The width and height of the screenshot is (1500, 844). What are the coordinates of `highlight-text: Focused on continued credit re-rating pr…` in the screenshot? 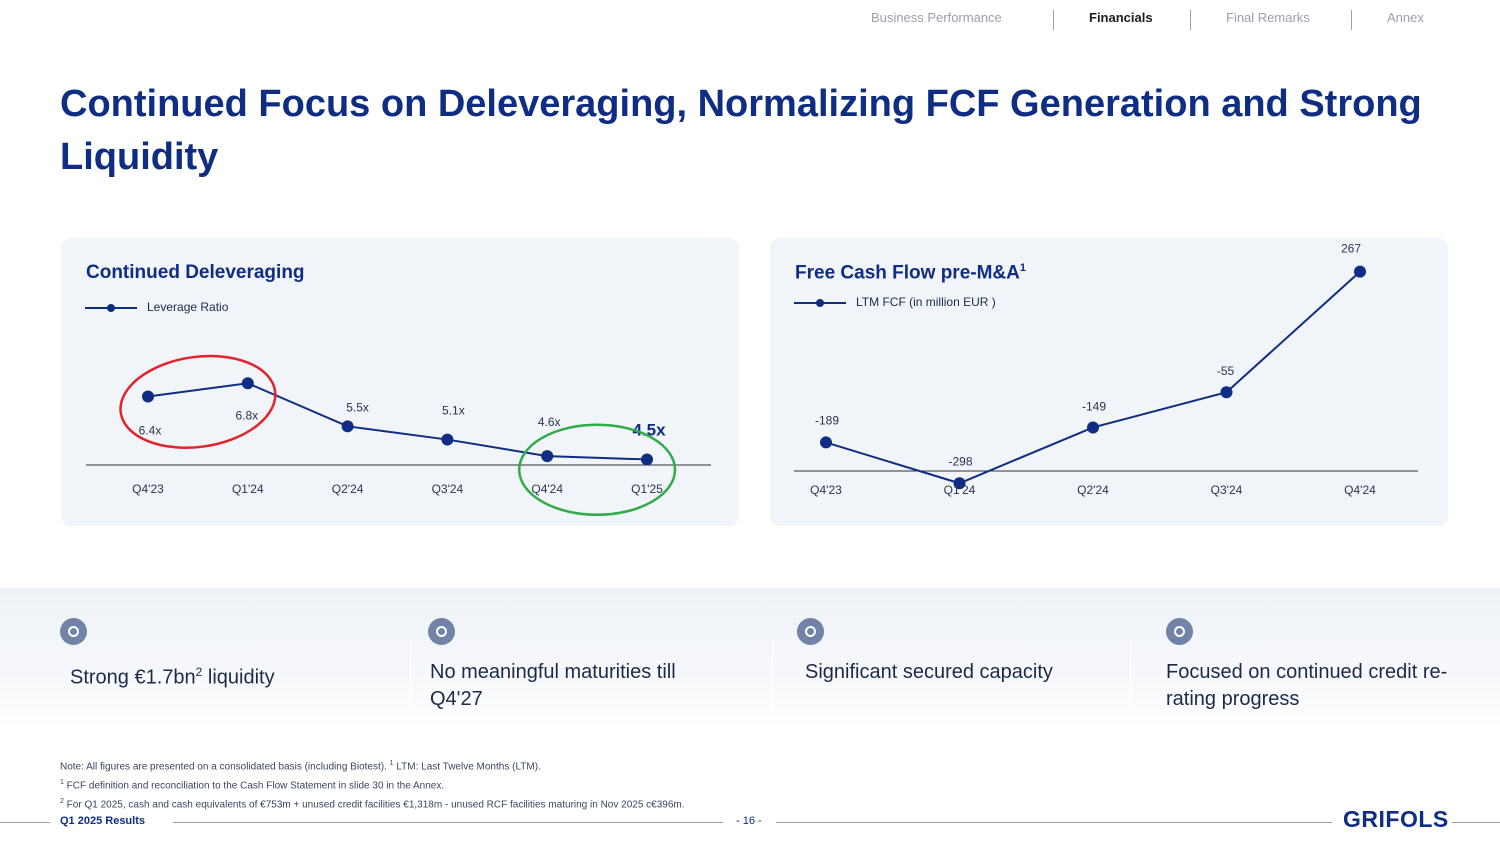 It's located at (1307, 685).